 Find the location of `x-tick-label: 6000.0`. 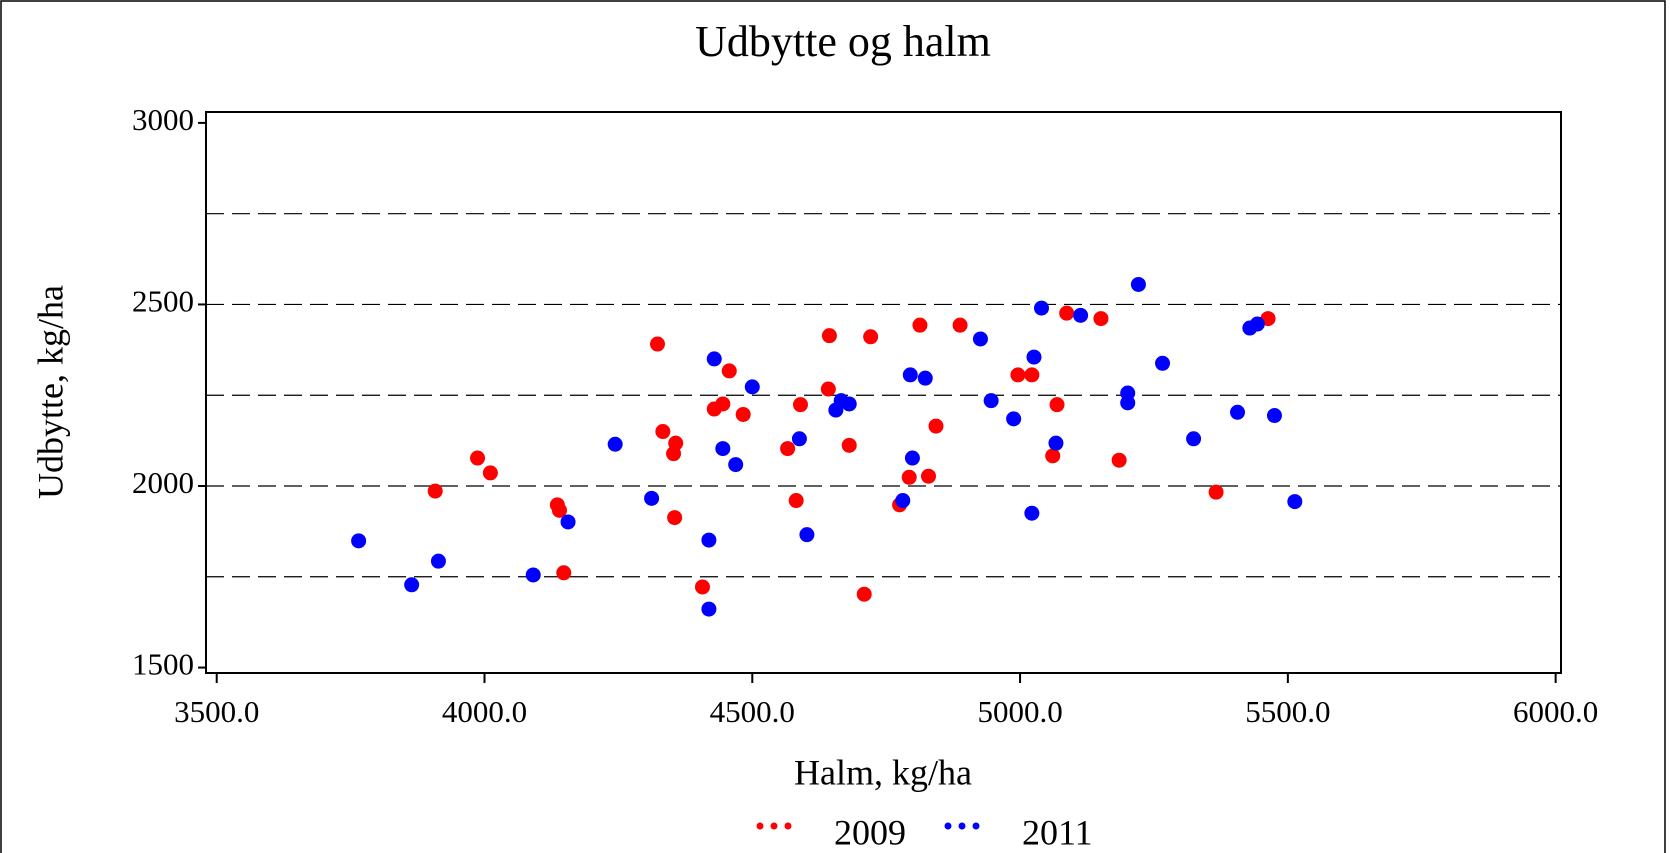

x-tick-label: 6000.0 is located at coordinates (1555, 711).